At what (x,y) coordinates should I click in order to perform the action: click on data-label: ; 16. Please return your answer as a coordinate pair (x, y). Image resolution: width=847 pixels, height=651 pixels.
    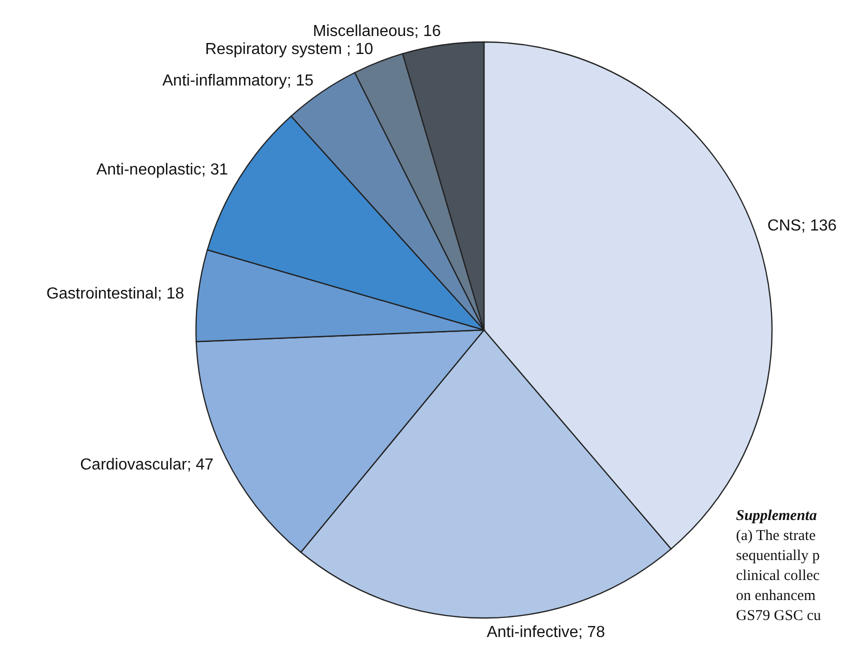
    Looking at the image, I should click on (427, 31).